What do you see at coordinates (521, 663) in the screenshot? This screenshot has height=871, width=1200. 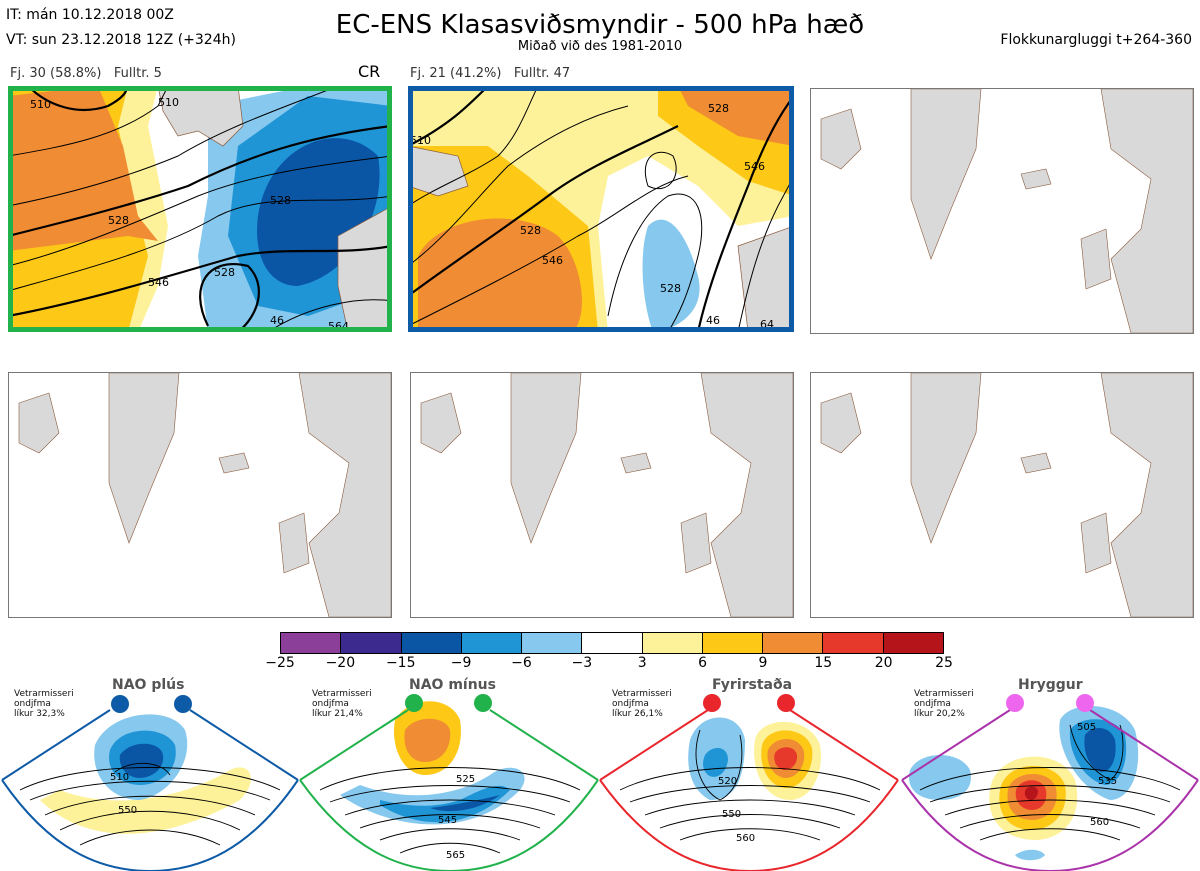 I see `colorbar-tick-label: −6` at bounding box center [521, 663].